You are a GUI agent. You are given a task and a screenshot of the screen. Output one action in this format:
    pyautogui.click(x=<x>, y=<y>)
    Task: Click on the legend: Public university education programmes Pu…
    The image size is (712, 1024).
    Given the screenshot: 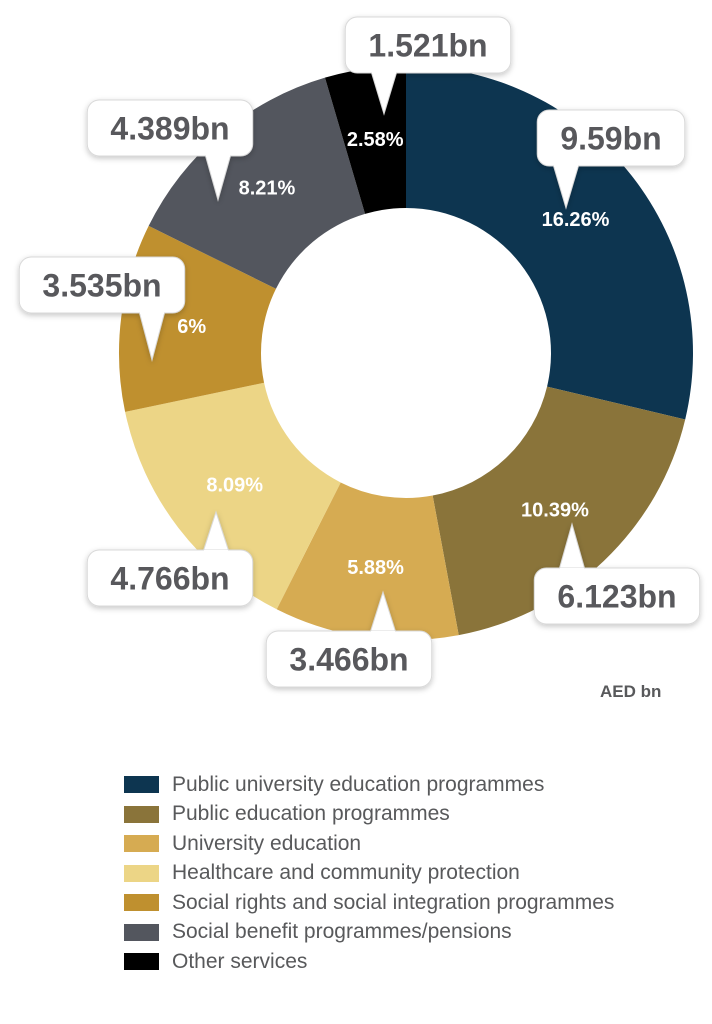 What is the action you would take?
    pyautogui.click(x=369, y=873)
    